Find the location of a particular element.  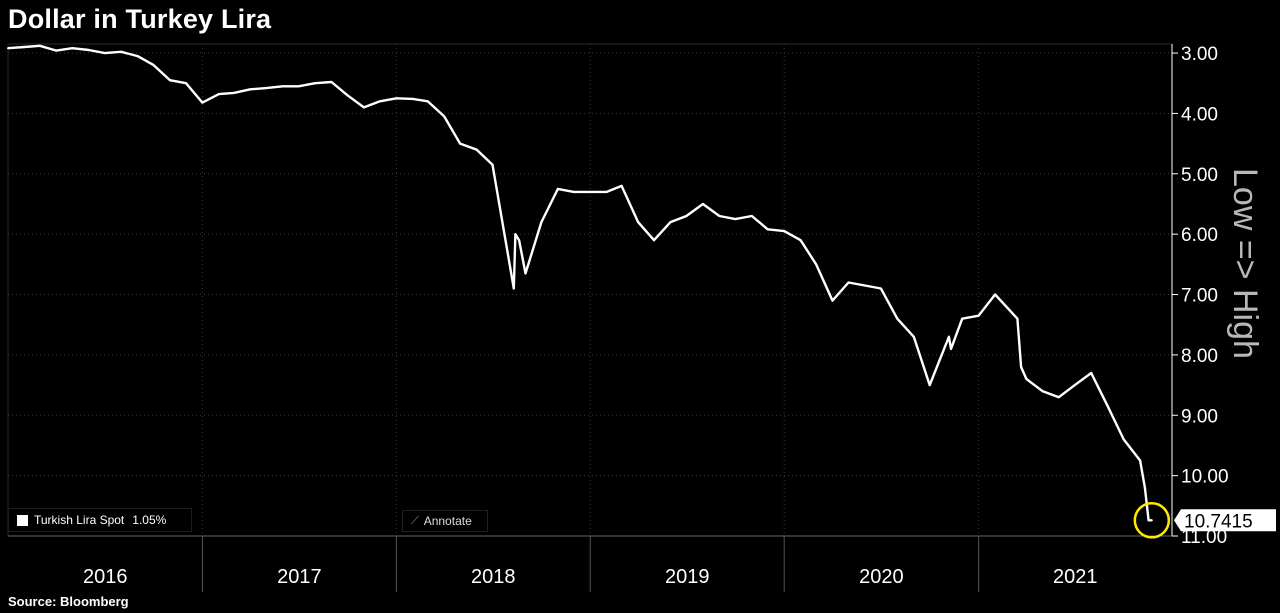

legend: Turkish Lira Spot 1.05% is located at coordinates (100, 520).